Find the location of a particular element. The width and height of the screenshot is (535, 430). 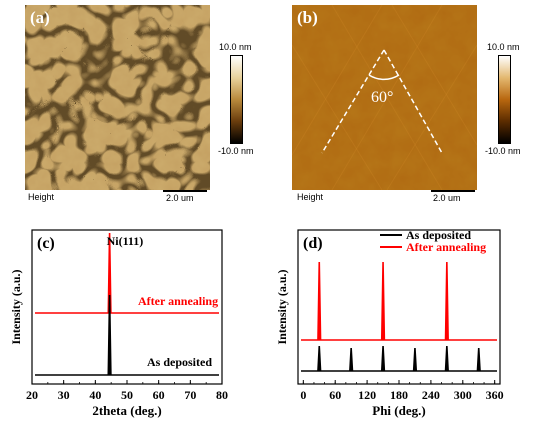

legend-label-as-deposited: As deposited is located at coordinates (438, 235).